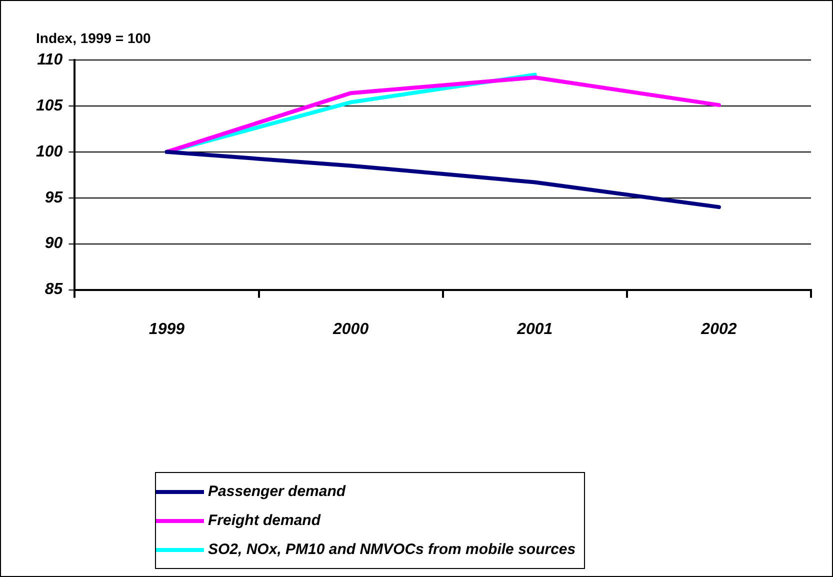 The height and width of the screenshot is (577, 833). What do you see at coordinates (53, 243) in the screenshot?
I see `y-tick-label: 90` at bounding box center [53, 243].